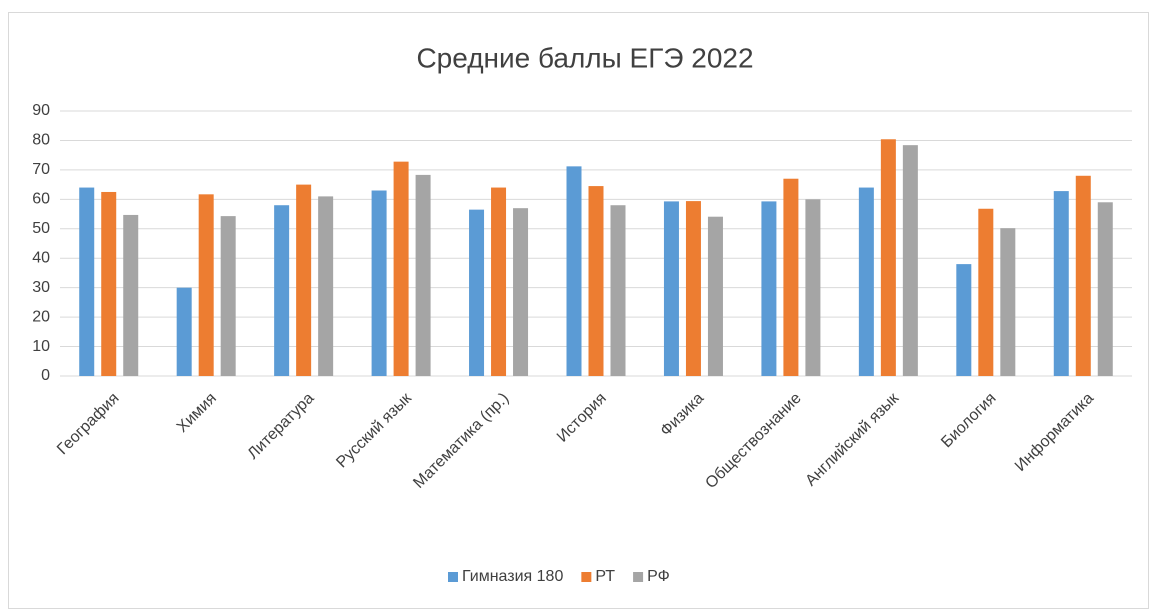  Describe the element at coordinates (41, 199) in the screenshot. I see `y-tick-label: 60` at that location.